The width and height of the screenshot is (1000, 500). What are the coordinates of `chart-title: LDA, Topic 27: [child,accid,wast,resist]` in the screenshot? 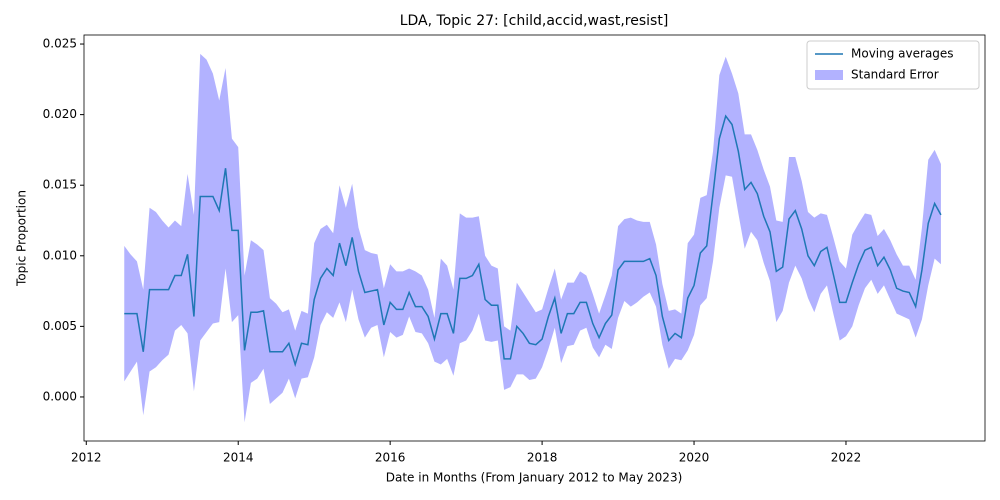 It's located at (534, 21).